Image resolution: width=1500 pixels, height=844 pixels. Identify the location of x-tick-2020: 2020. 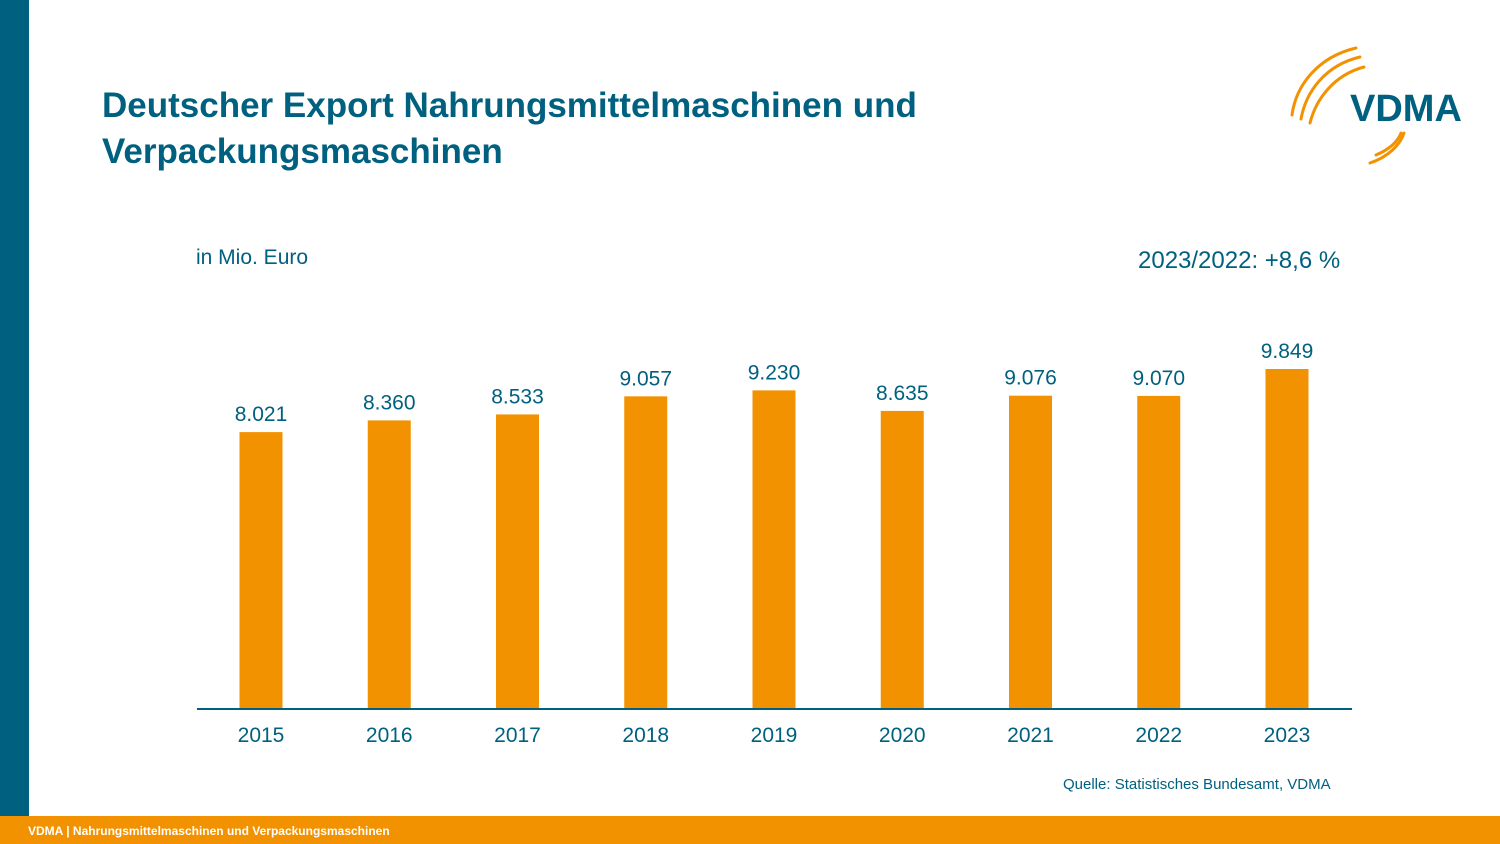
(902, 735).